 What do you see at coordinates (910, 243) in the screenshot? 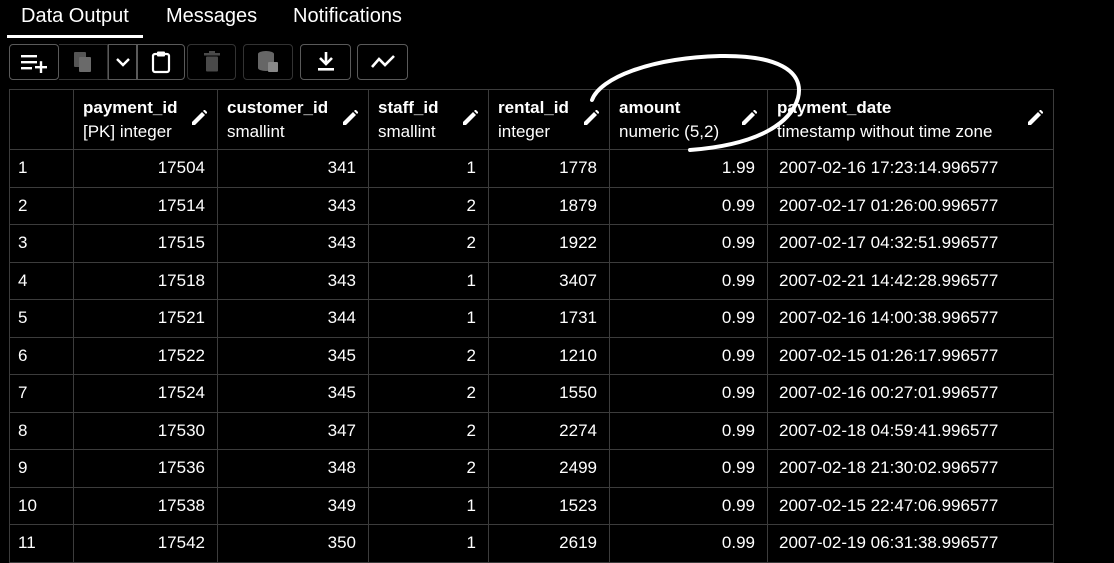
I see `cell-payment-date: 2007-02-17 04:32:51.996577` at bounding box center [910, 243].